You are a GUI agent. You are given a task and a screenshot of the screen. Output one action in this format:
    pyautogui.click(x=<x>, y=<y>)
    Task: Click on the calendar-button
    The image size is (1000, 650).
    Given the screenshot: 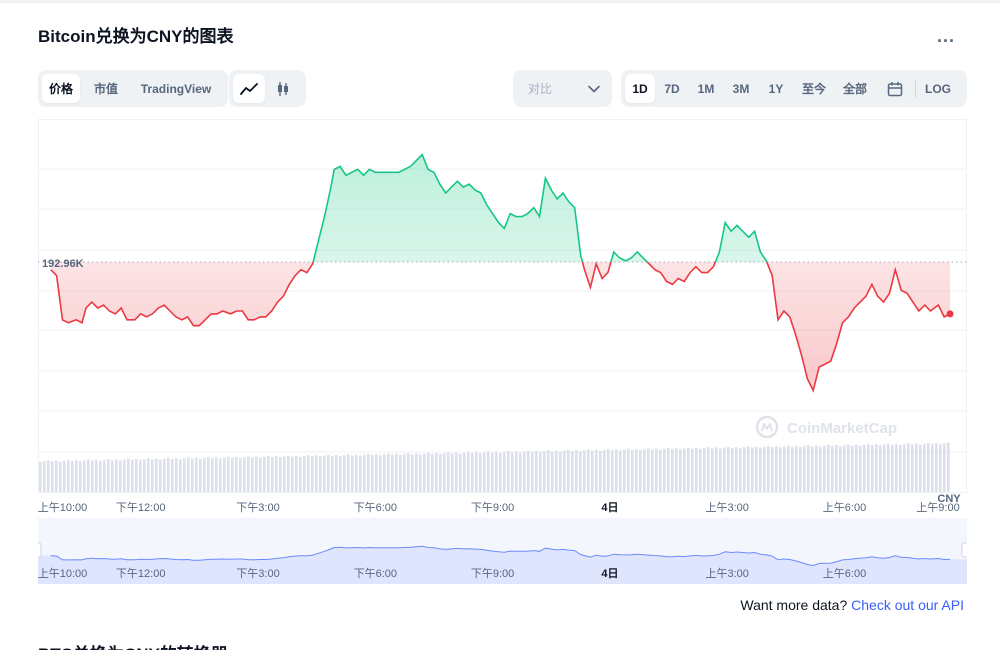 What is the action you would take?
    pyautogui.click(x=895, y=88)
    